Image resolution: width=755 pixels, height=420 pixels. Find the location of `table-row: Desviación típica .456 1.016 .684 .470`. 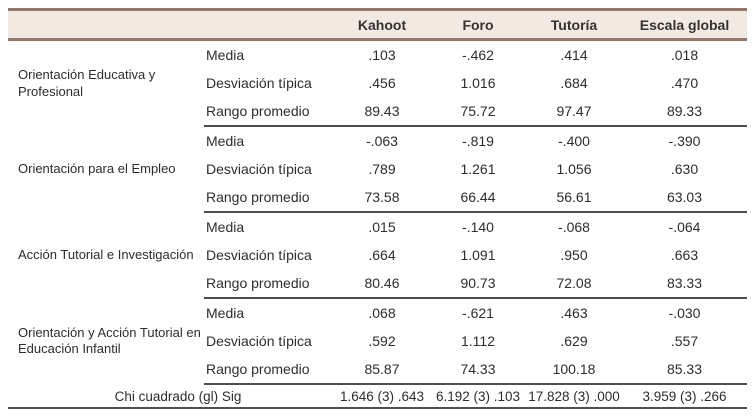

table-row: Desviación típica .456 1.016 .684 .470 is located at coordinates (377, 83).